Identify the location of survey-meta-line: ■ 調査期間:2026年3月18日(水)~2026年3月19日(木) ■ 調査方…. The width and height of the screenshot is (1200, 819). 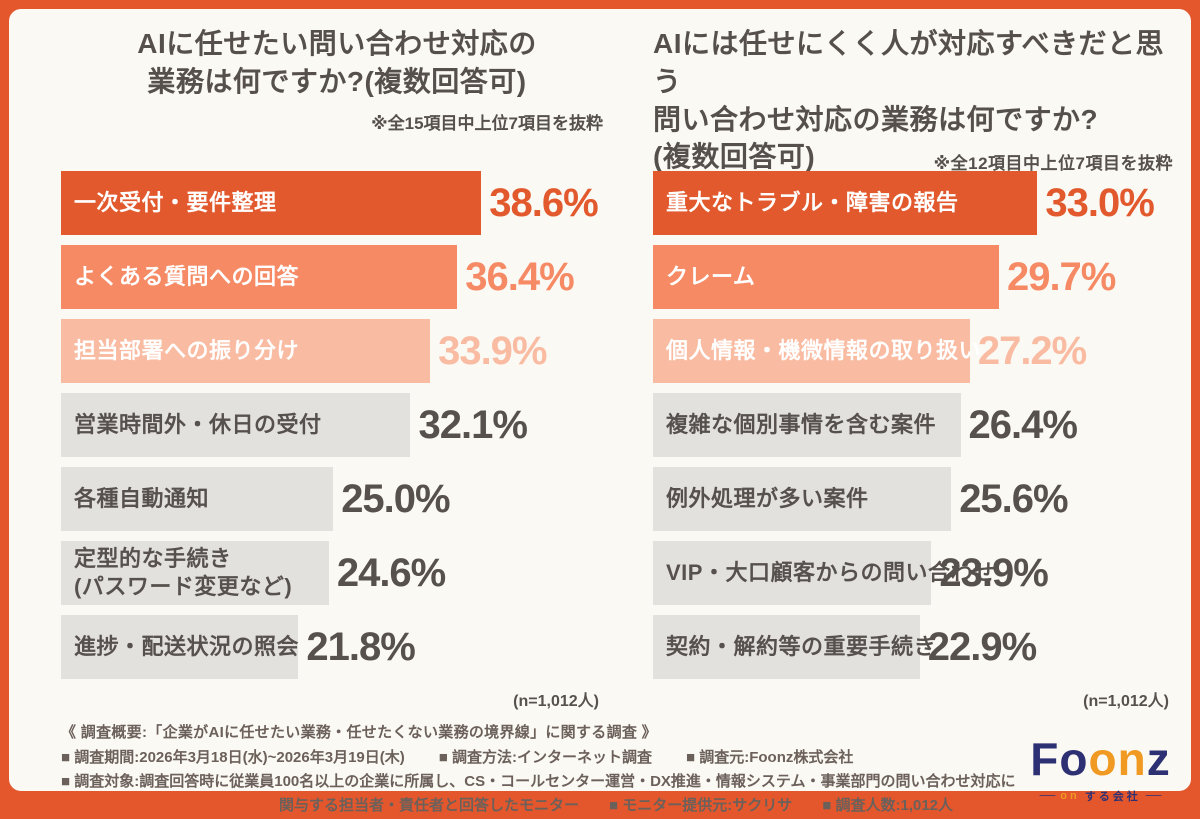
(538, 758).